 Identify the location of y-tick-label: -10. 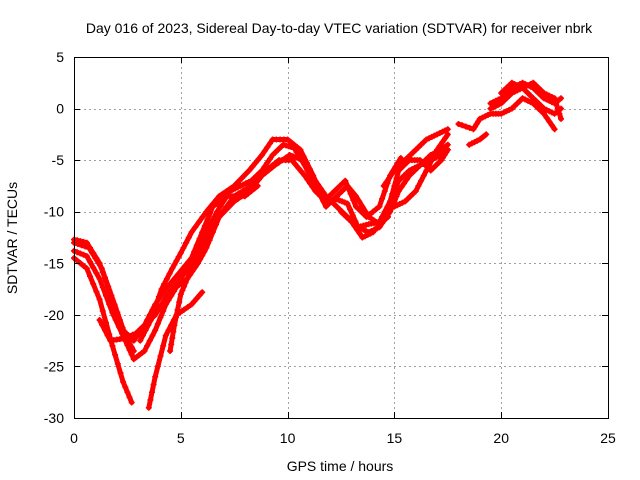
(54, 212).